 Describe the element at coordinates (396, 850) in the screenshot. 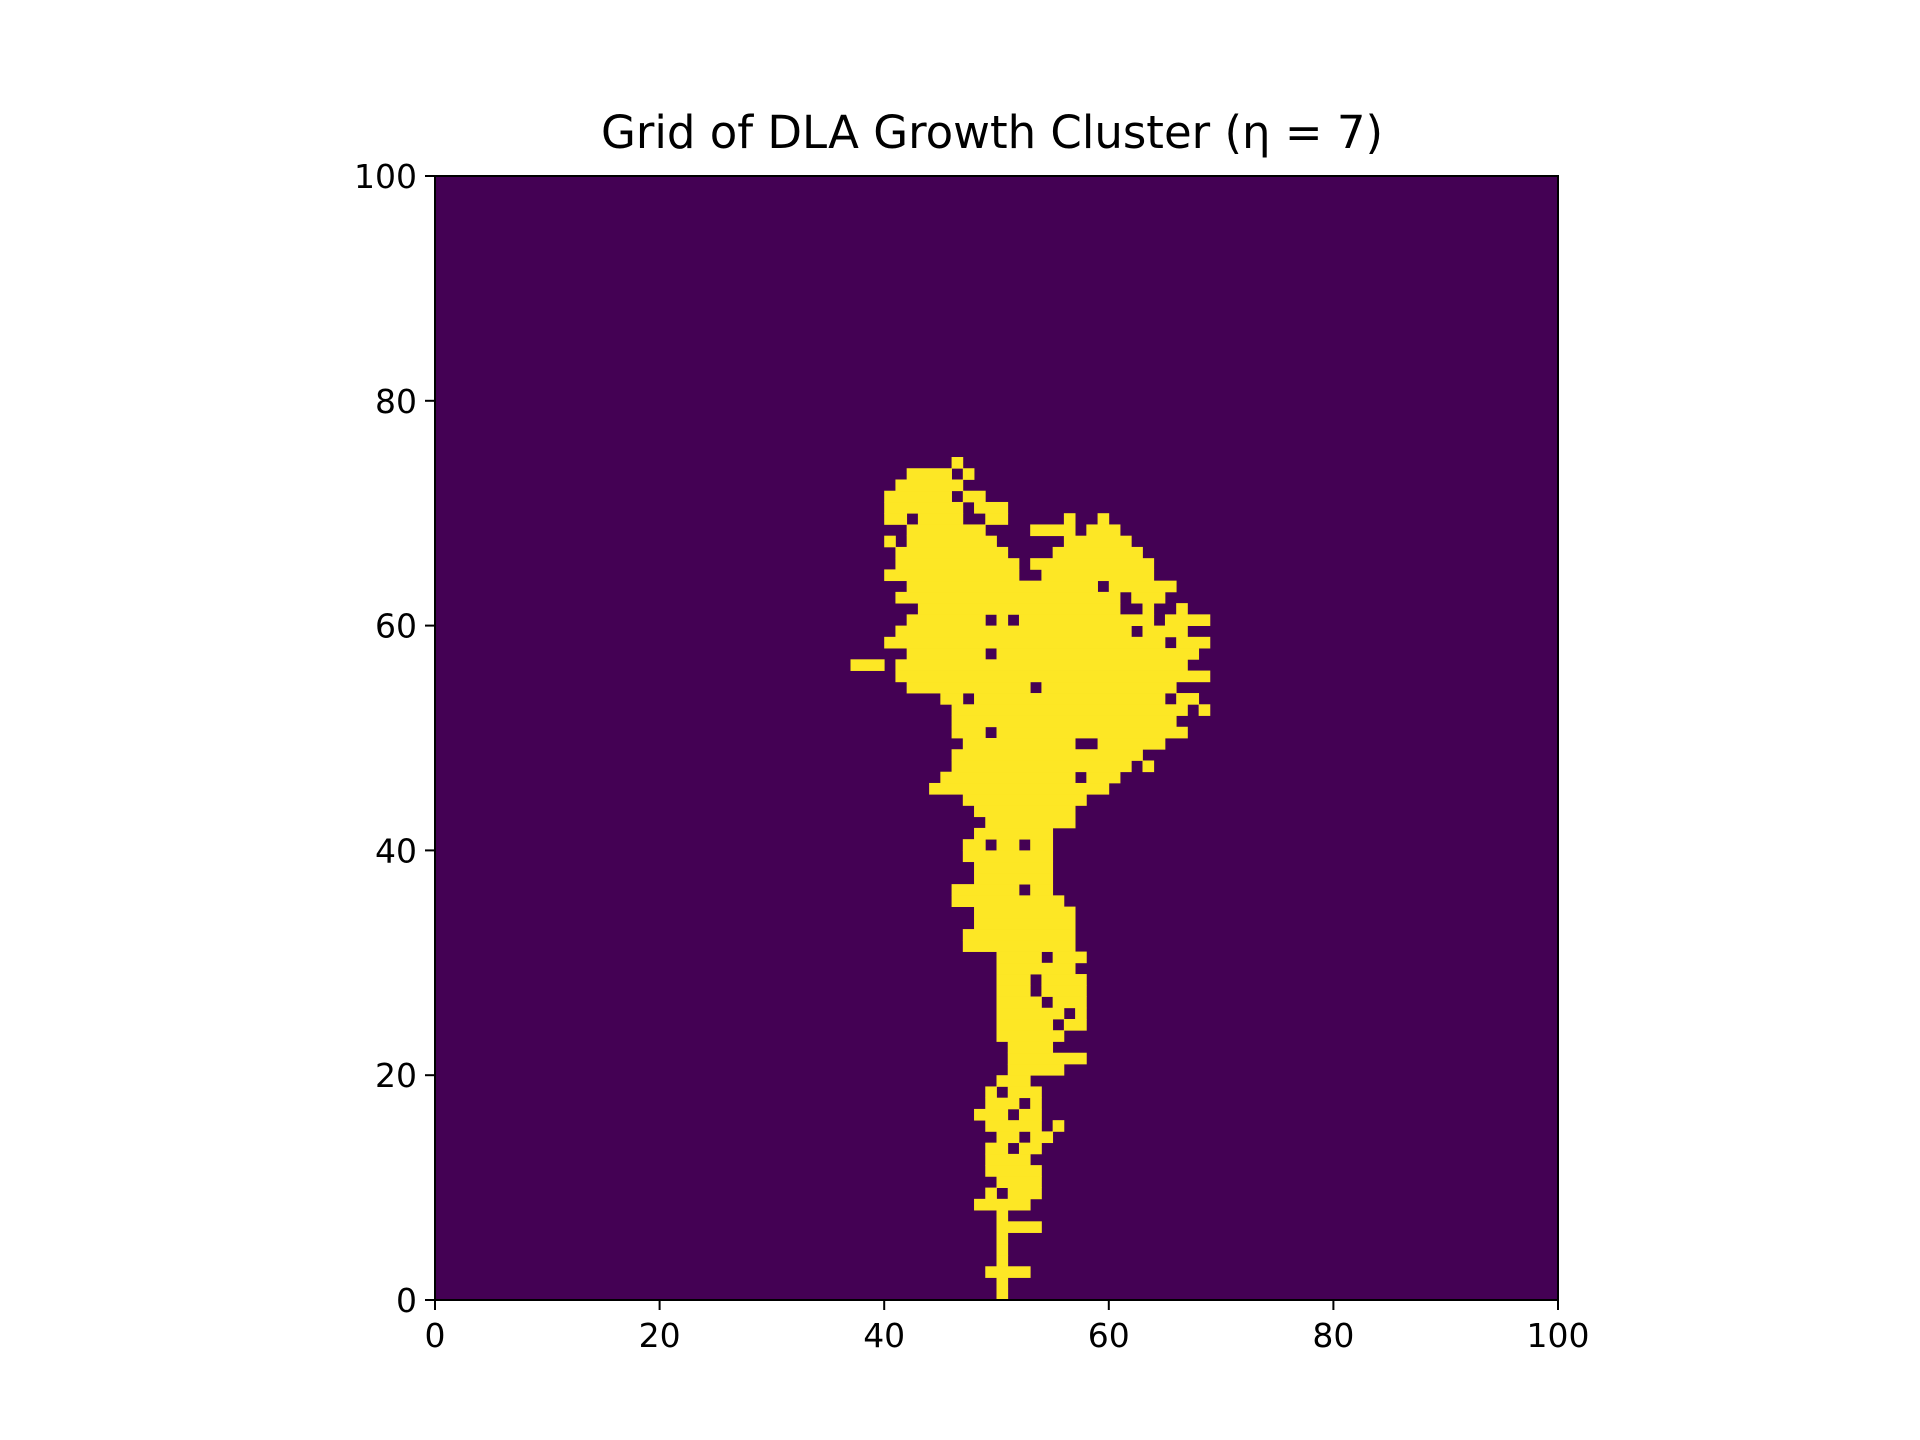

I see `y-tick-label: 40` at that location.